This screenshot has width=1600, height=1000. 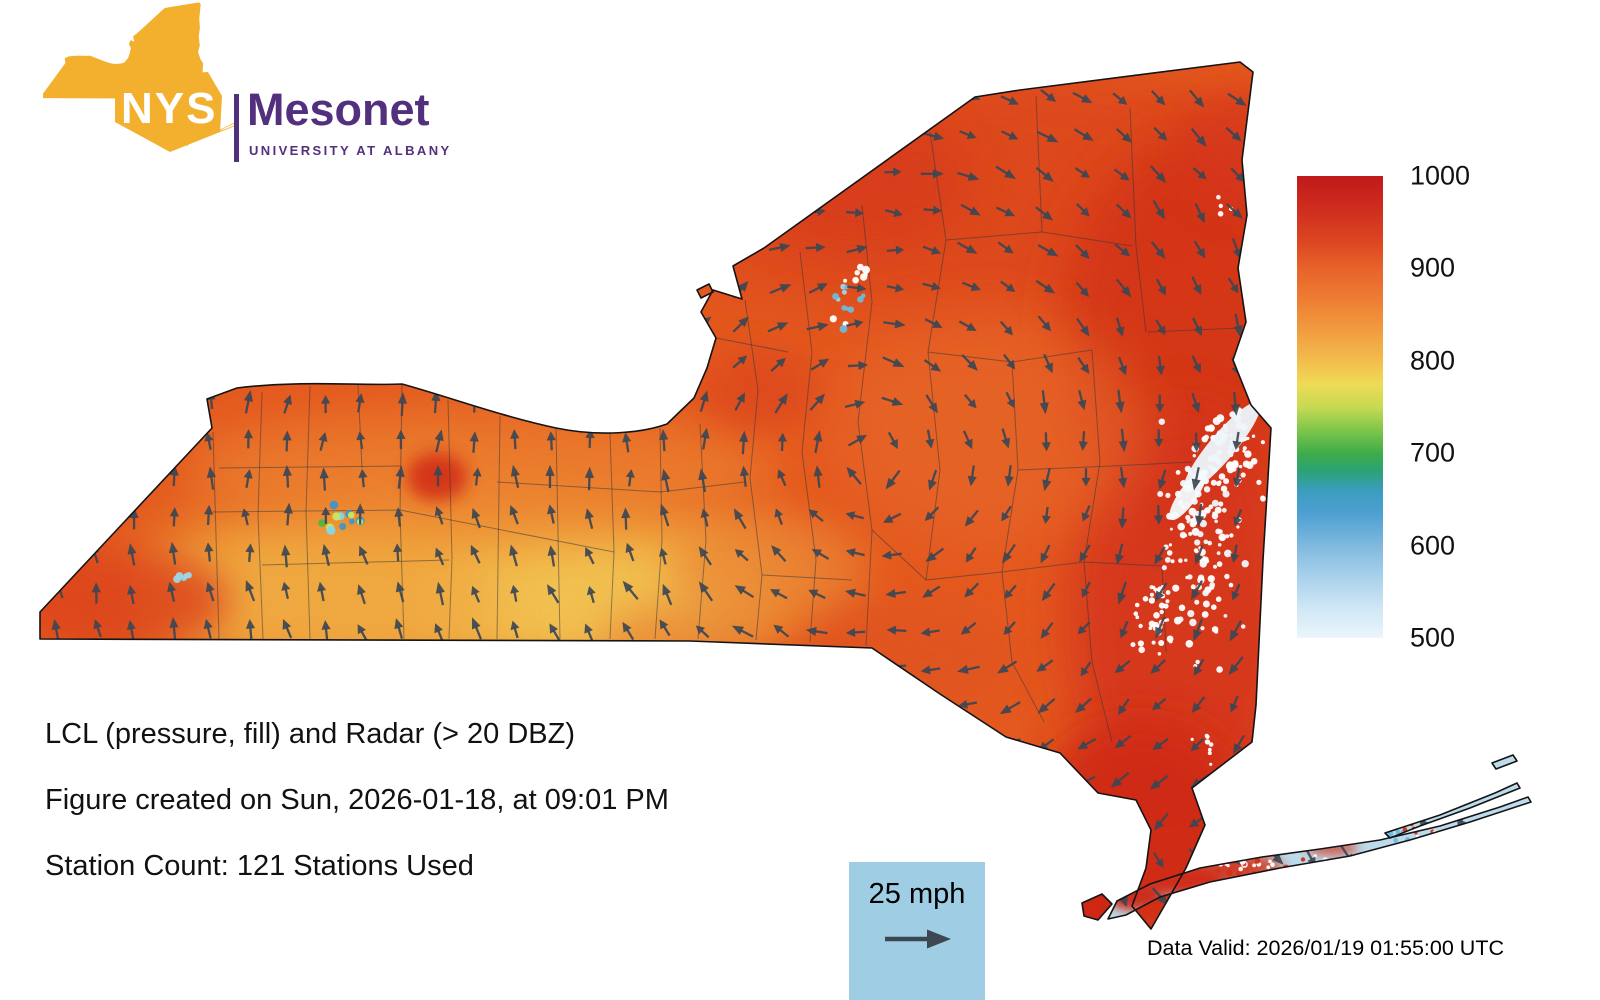 I want to click on county-line, so click(x=753, y=470).